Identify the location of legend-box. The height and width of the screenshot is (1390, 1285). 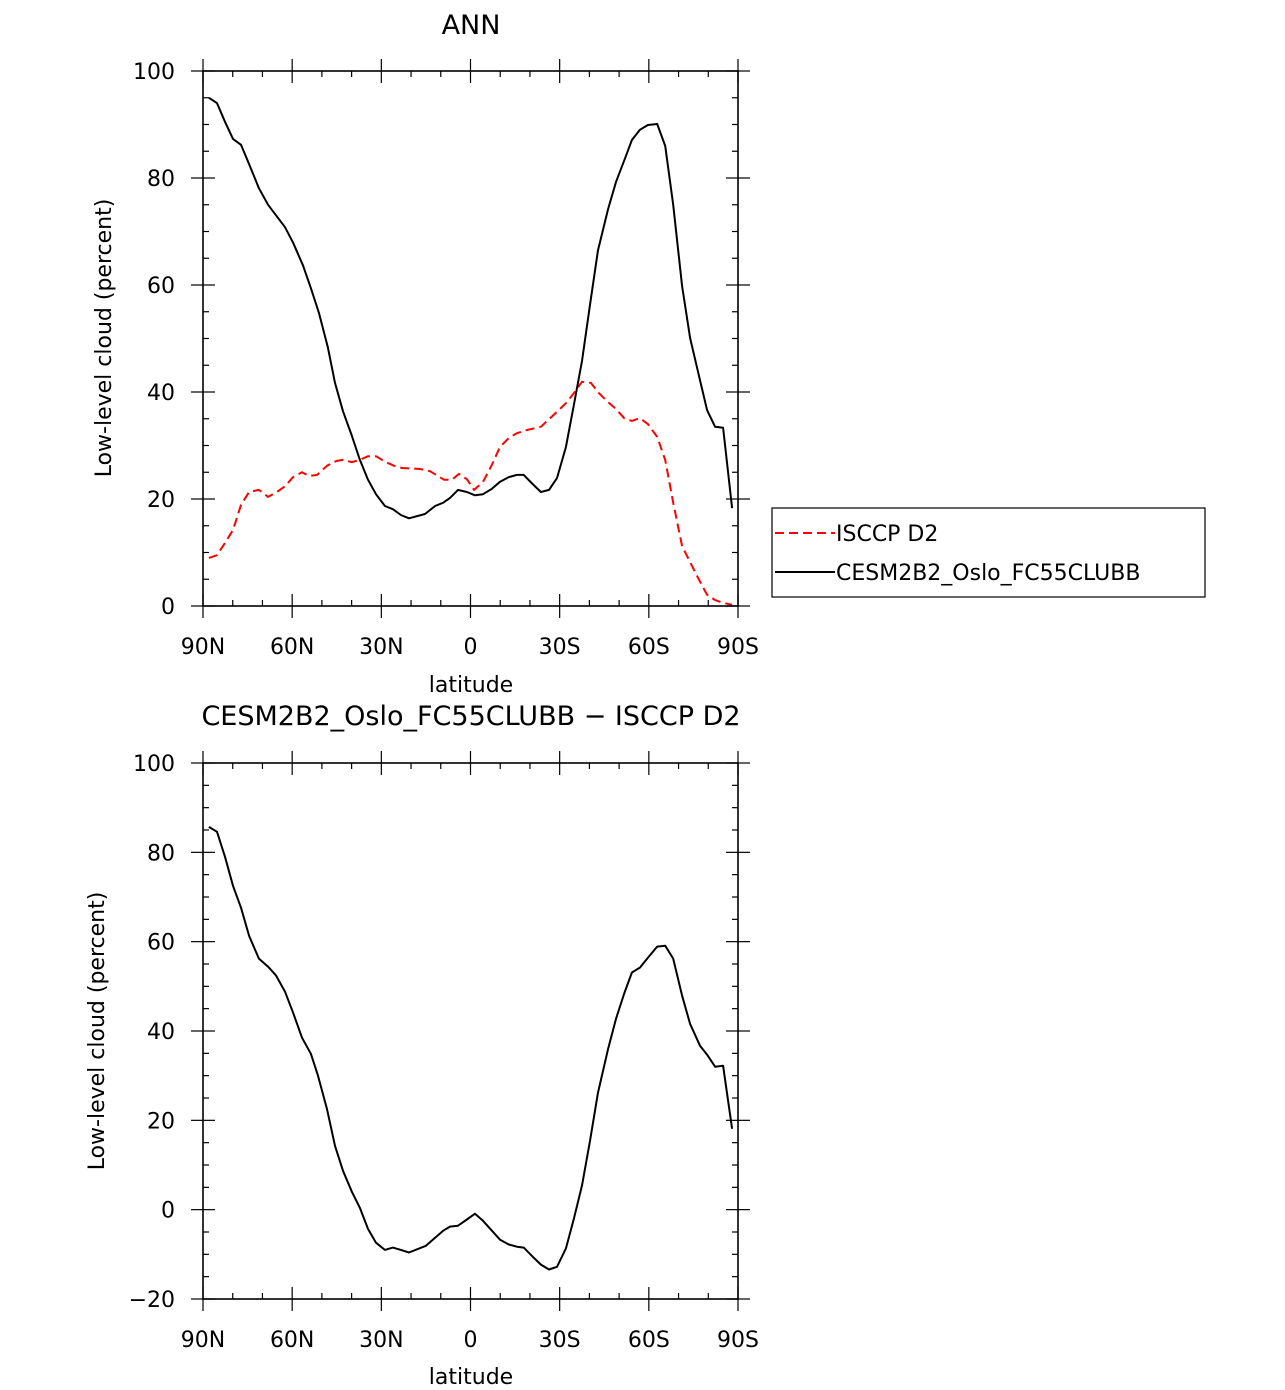
(988, 552).